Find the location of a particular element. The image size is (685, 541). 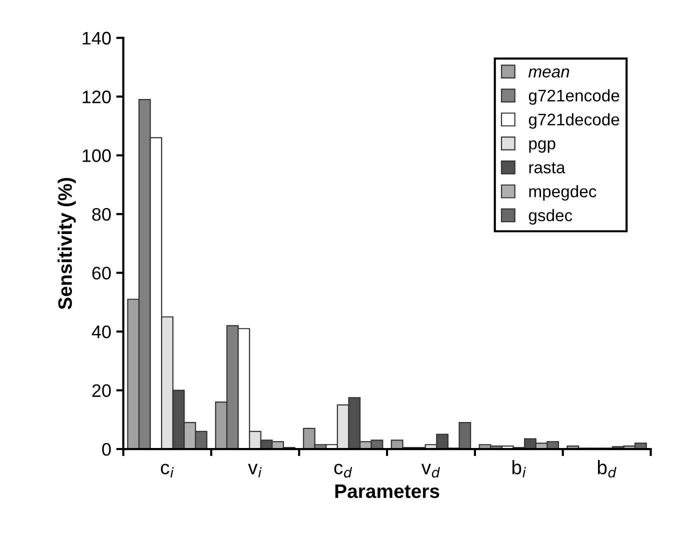

legend-label: pgp is located at coordinates (542, 146).